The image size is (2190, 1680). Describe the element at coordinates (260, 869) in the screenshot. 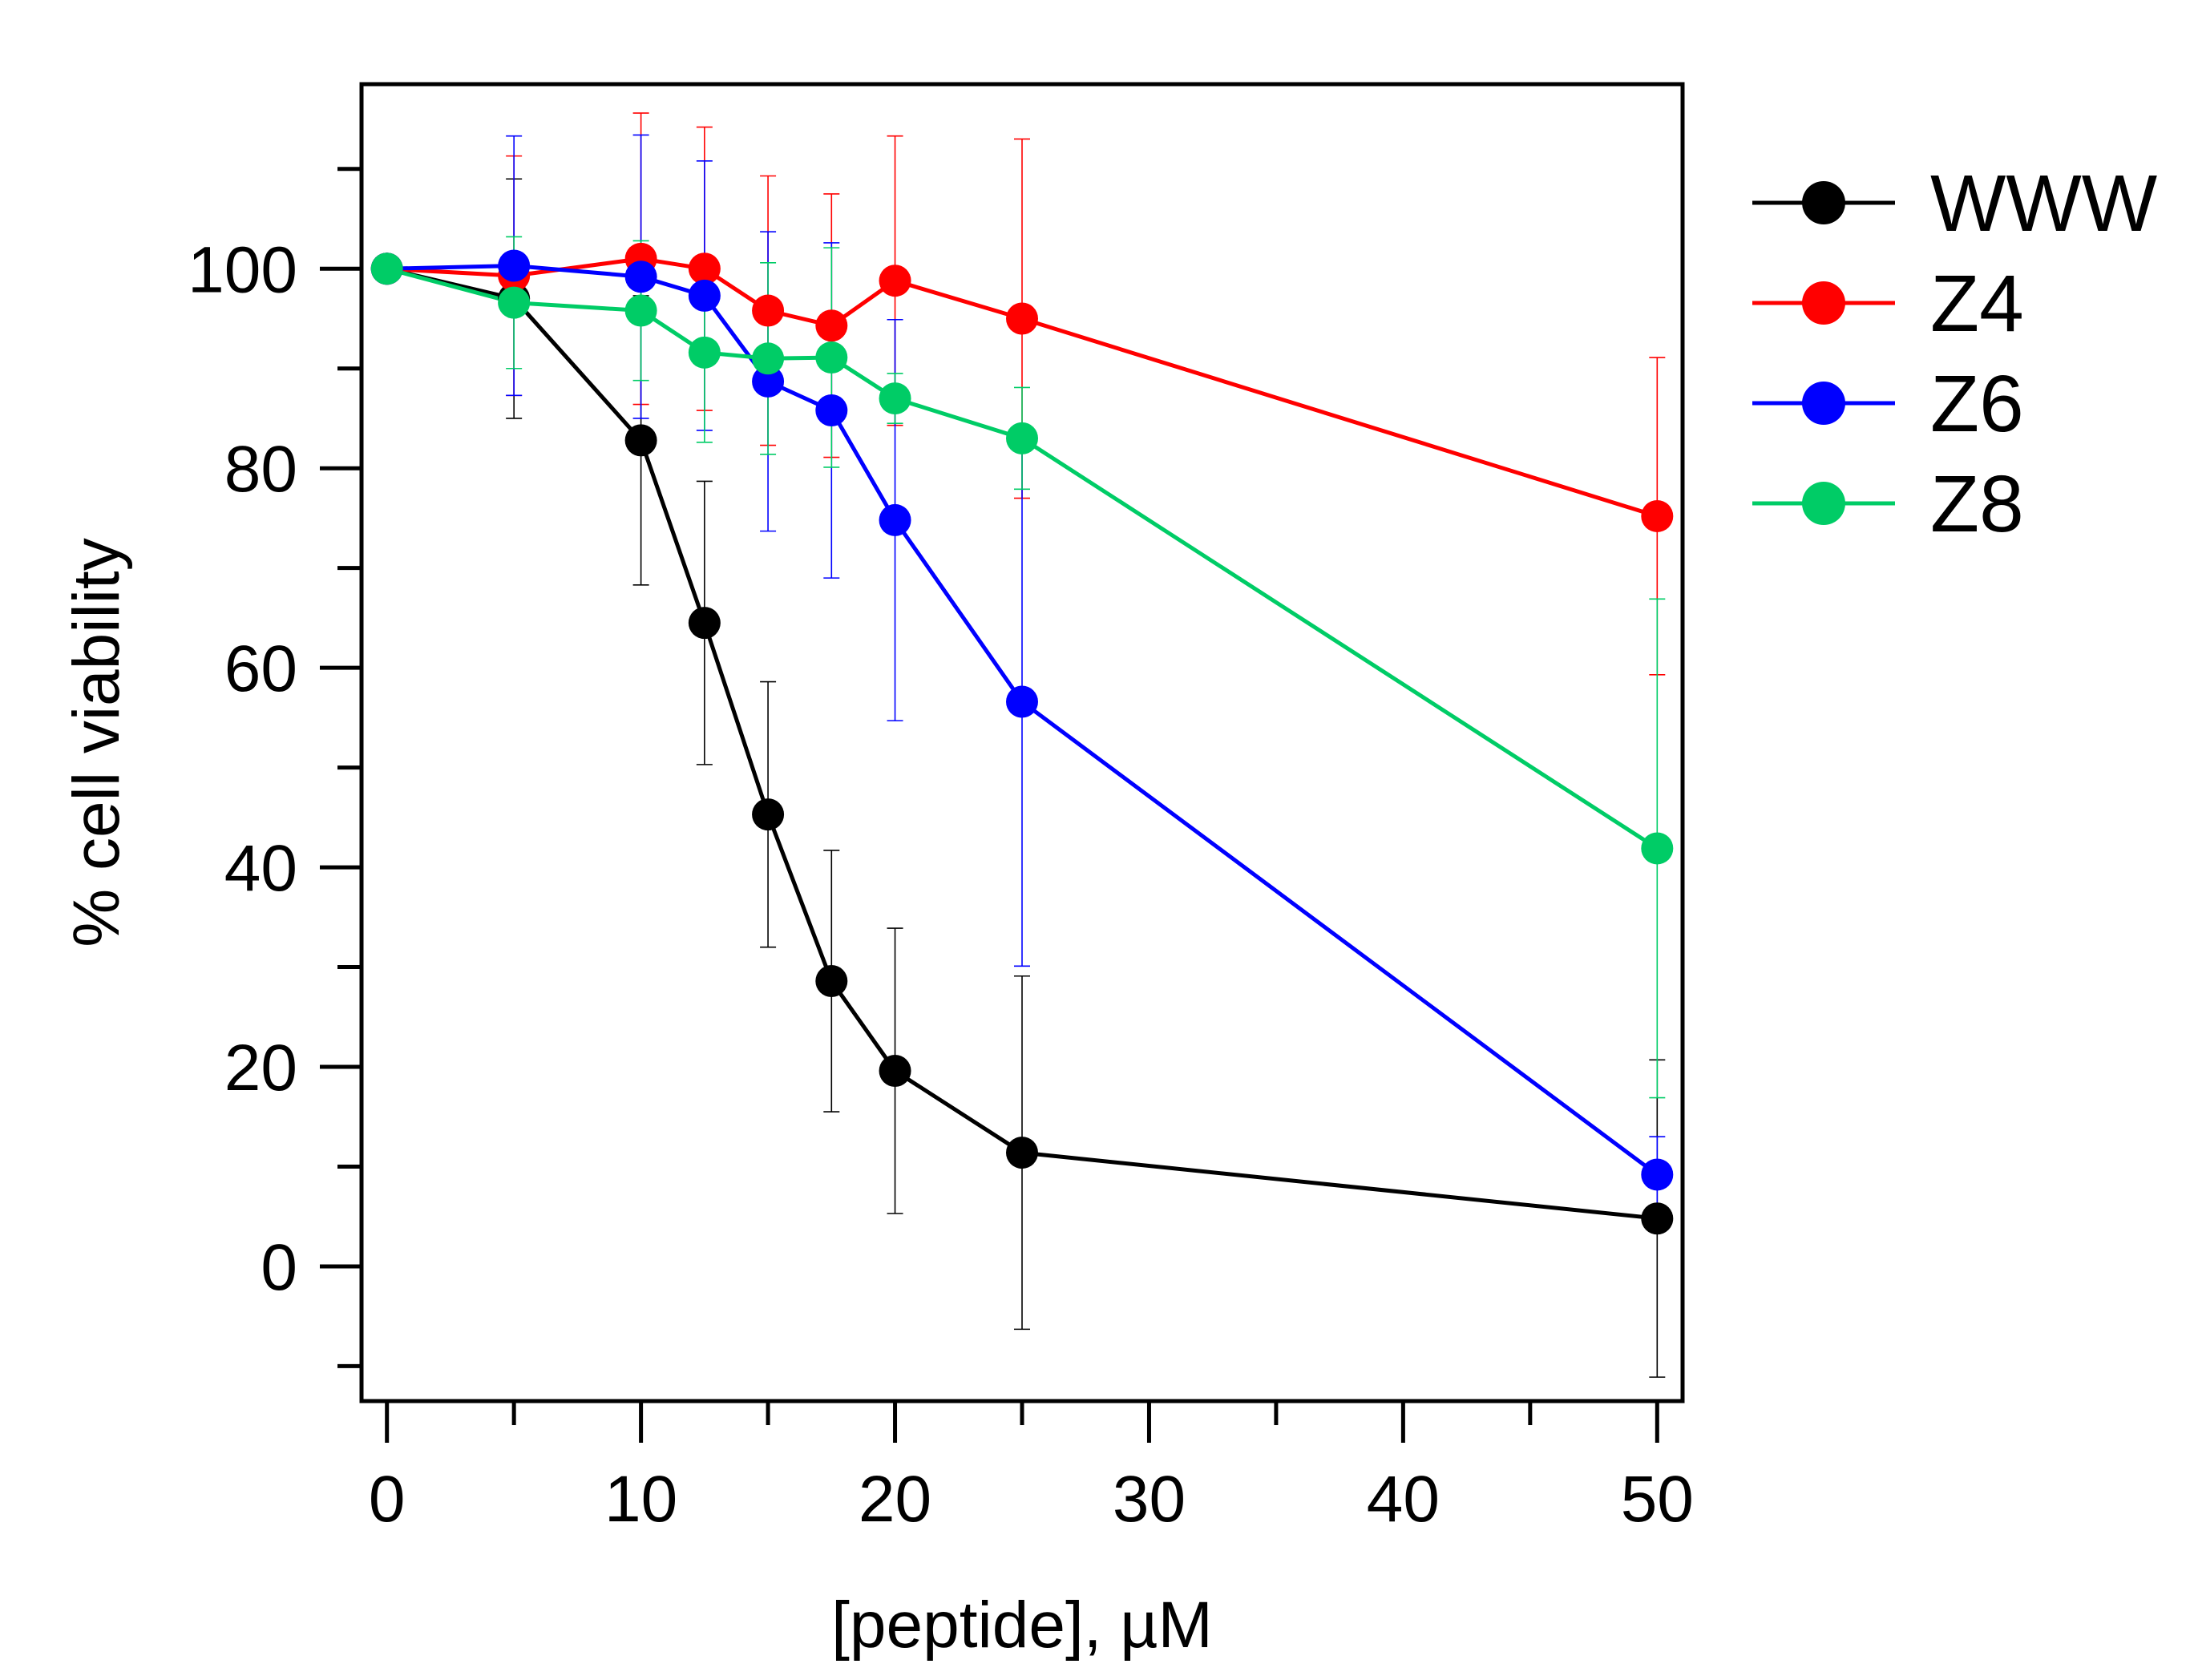

I see `y-tick-label: 40` at that location.